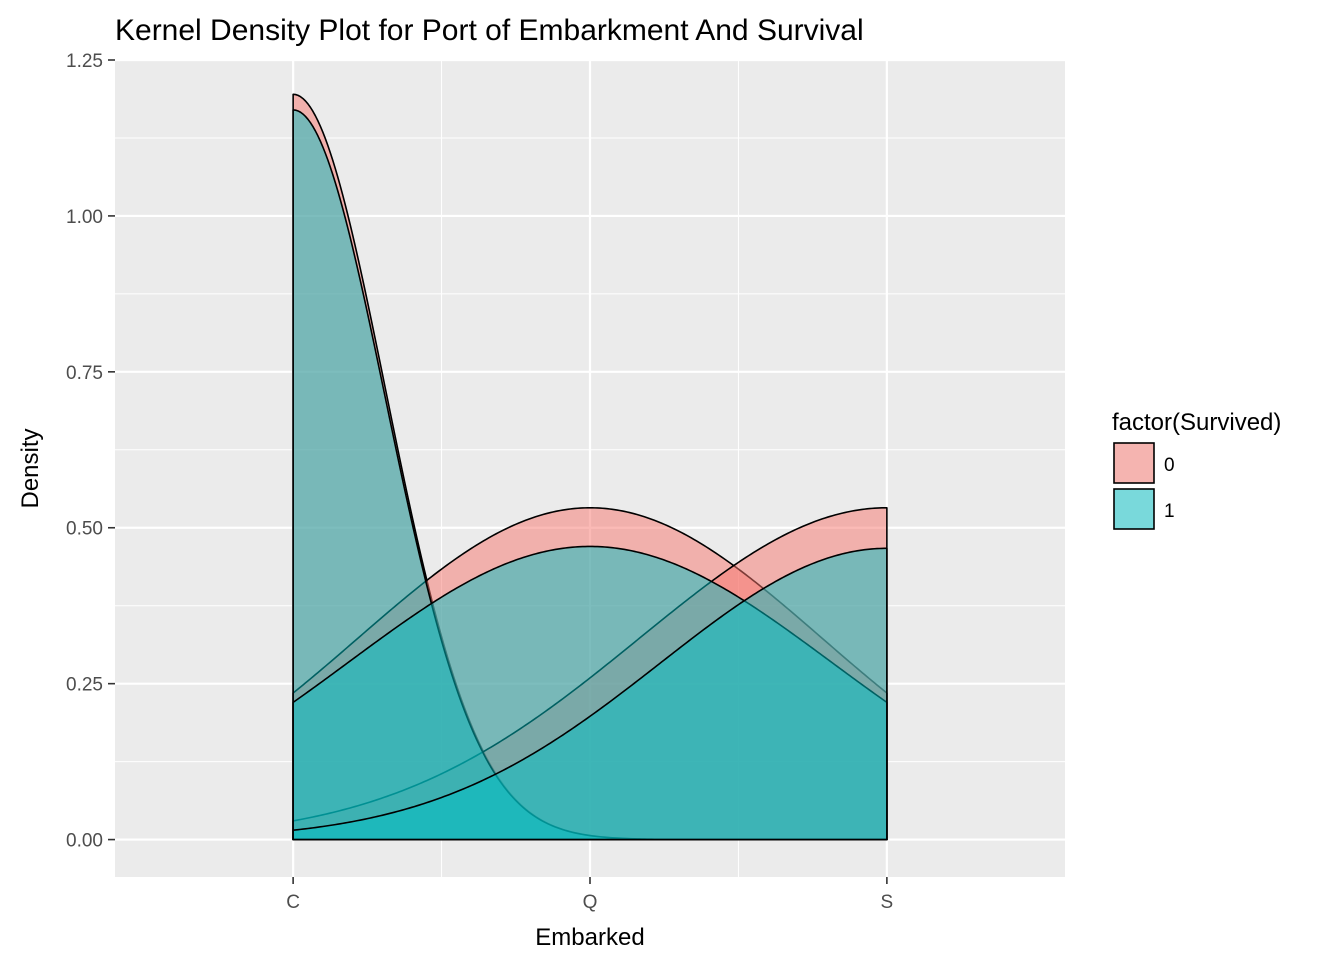  Describe the element at coordinates (293, 902) in the screenshot. I see `x-tick-label: C` at that location.